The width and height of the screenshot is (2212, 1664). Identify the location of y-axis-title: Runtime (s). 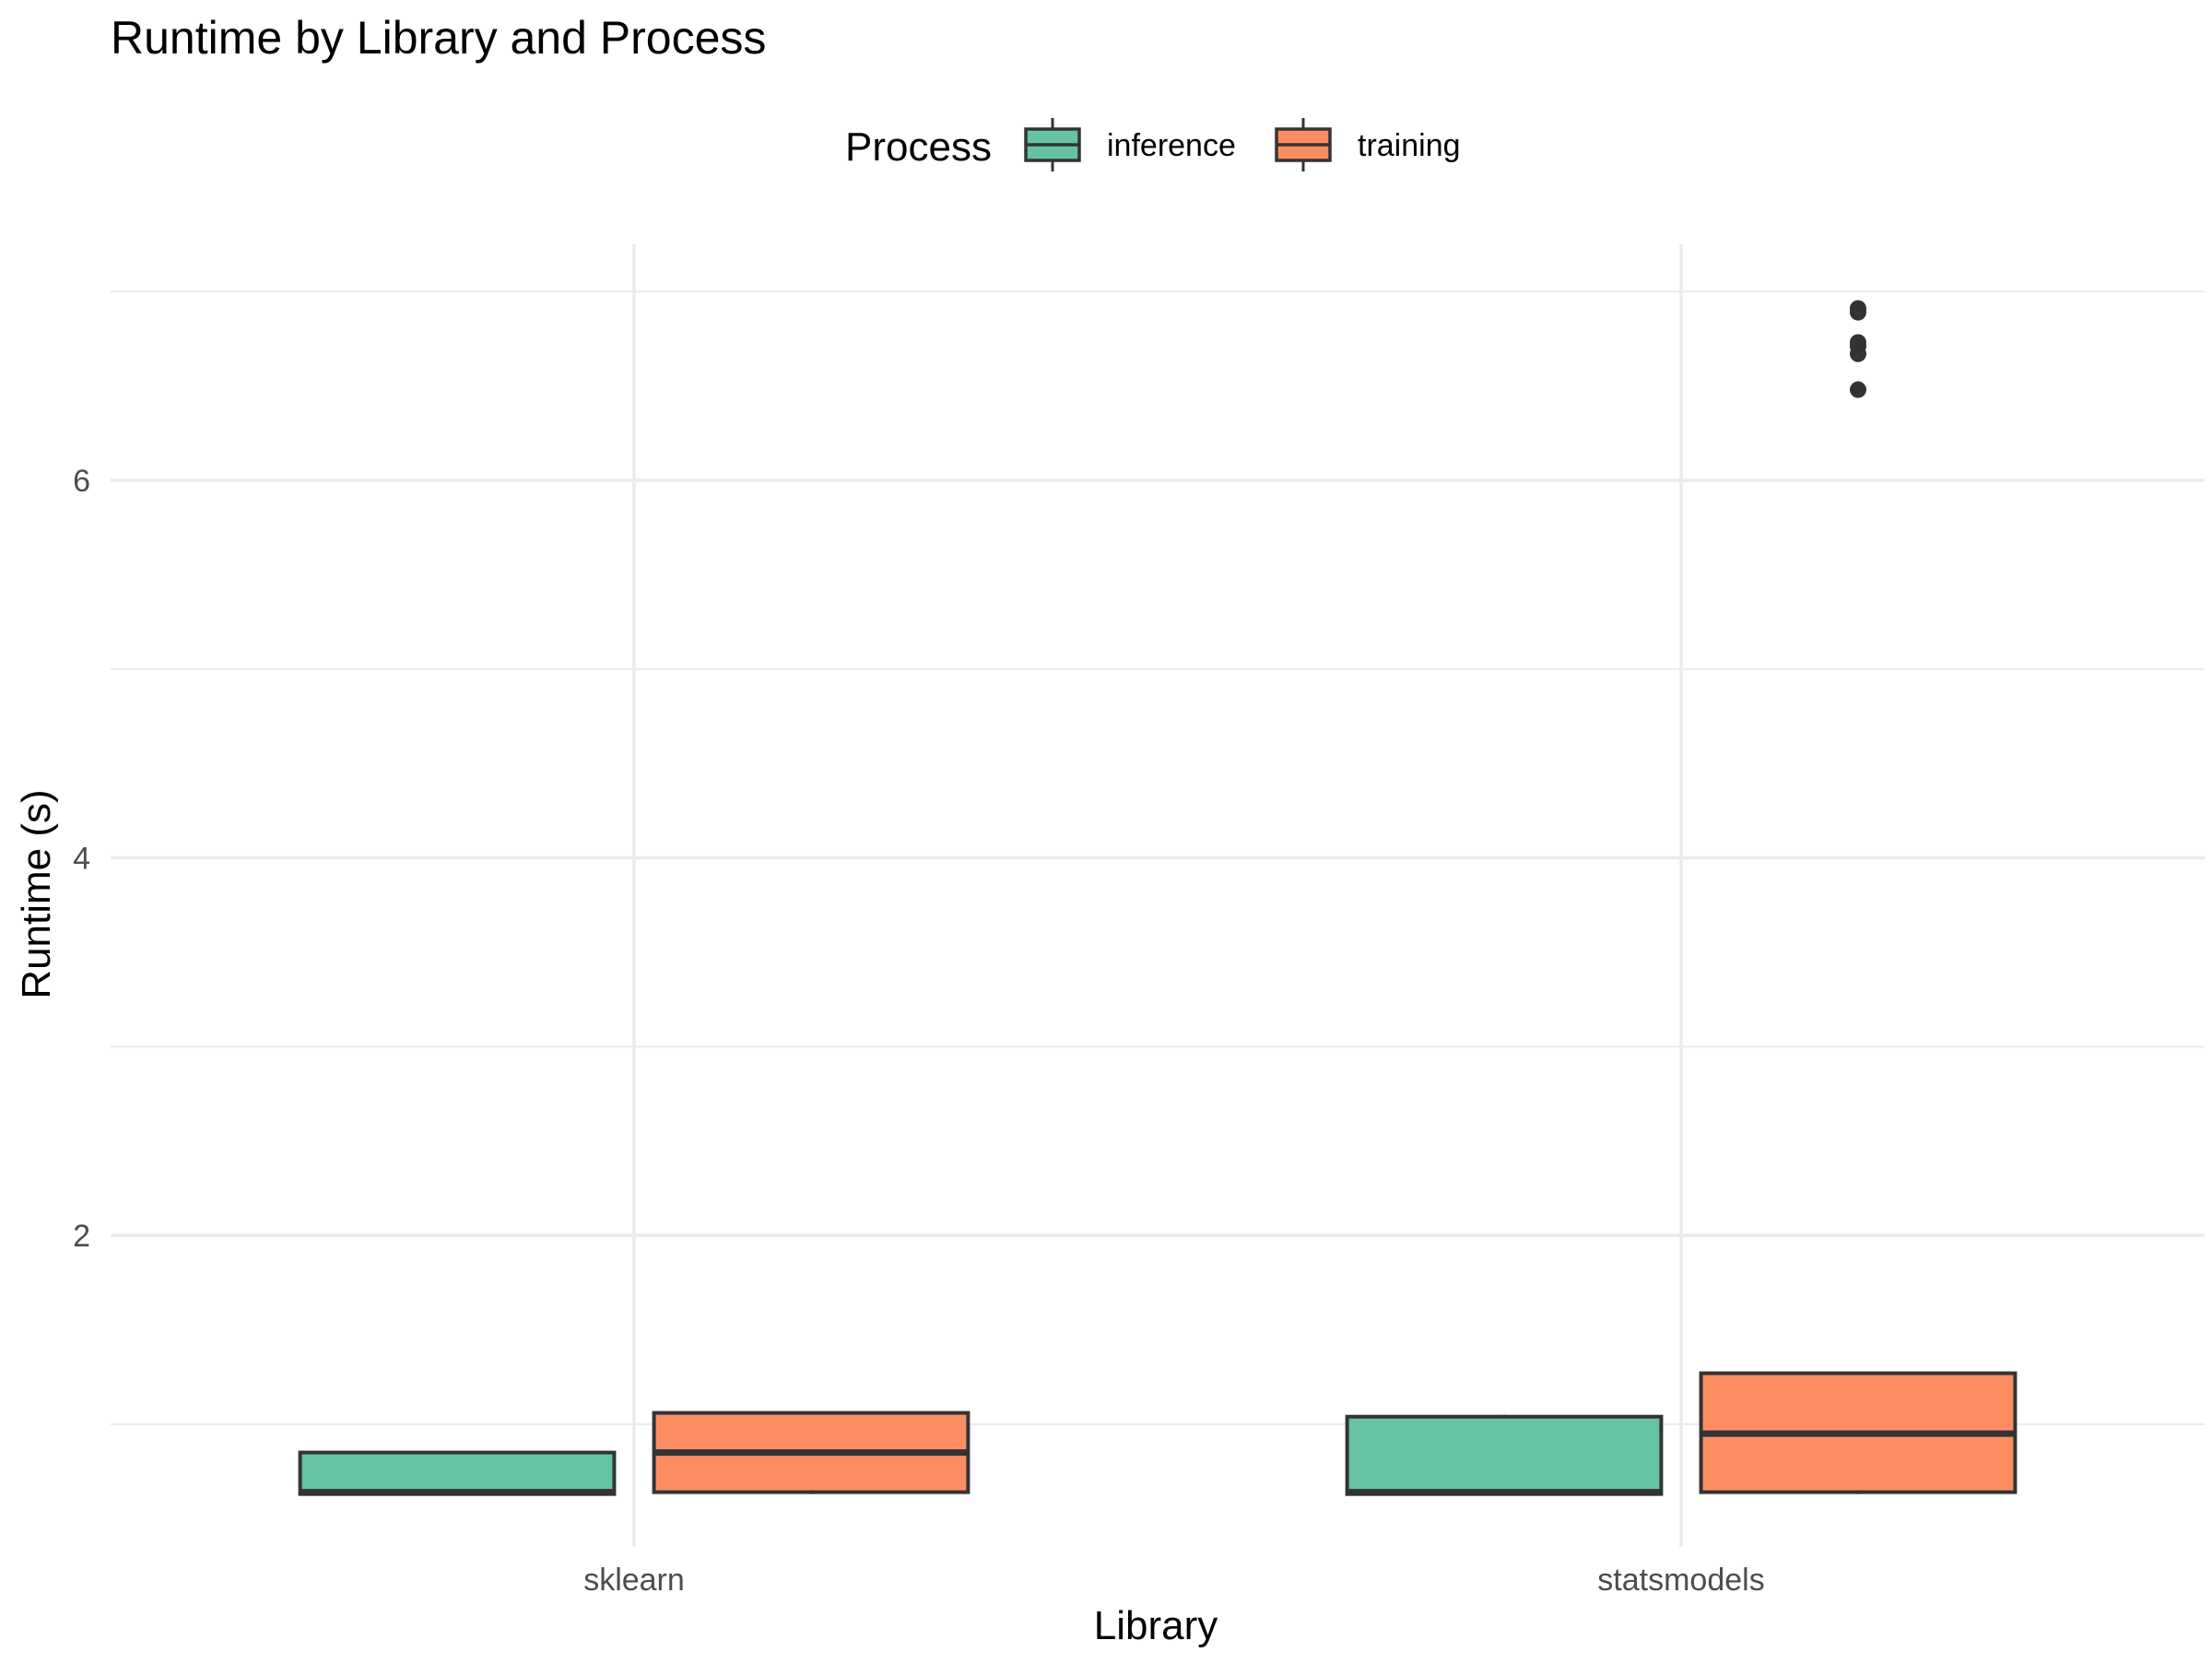
(36, 893).